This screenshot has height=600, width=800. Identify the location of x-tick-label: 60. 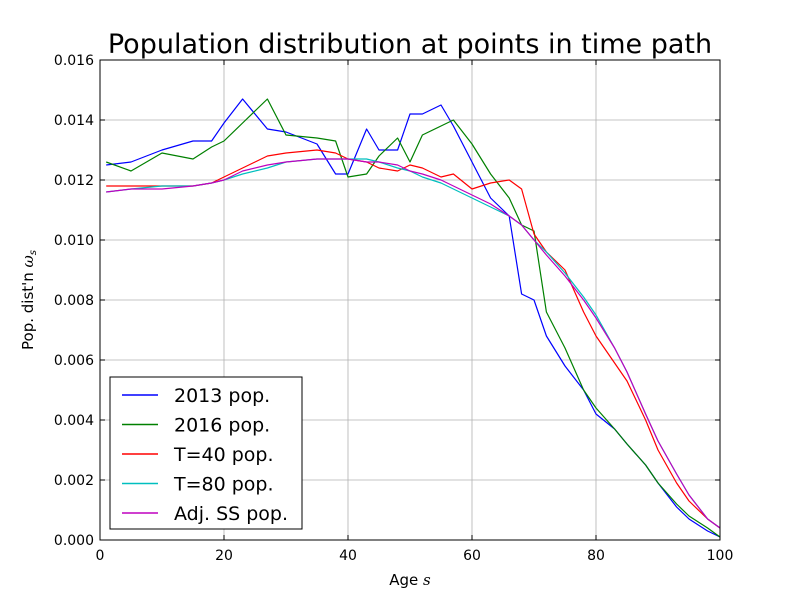
(472, 556).